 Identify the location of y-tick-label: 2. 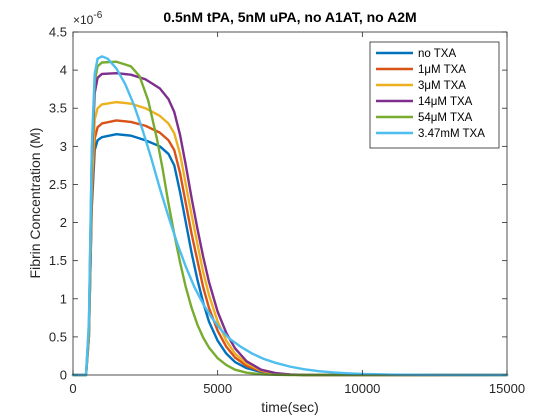
(63, 222).